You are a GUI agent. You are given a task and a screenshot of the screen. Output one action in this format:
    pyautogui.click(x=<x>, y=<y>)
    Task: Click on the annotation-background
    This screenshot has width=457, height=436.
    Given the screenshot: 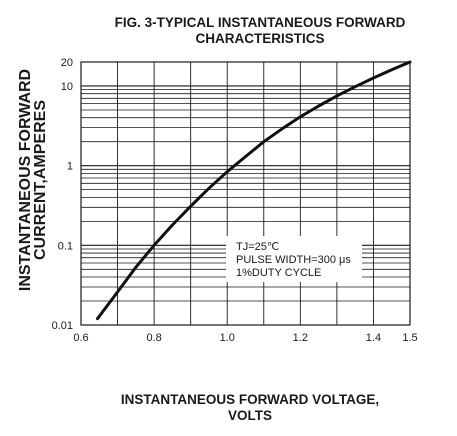 What is the action you would take?
    pyautogui.click(x=294, y=259)
    